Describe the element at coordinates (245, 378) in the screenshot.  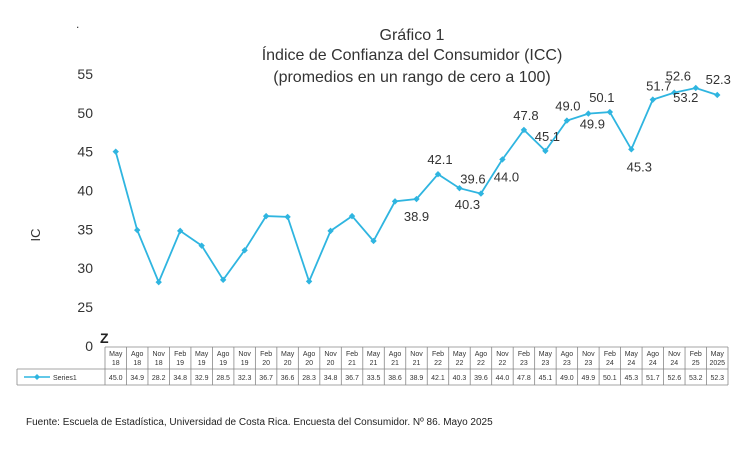
I see `table-value-cell: 32.3` at that location.